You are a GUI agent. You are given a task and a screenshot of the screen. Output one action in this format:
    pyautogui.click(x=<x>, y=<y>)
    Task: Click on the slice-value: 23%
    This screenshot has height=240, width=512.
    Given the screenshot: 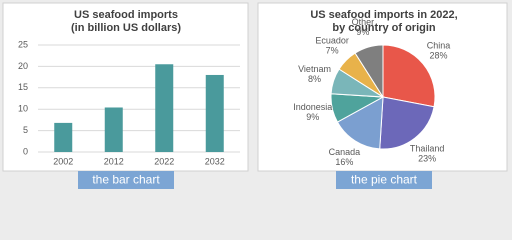 What is the action you would take?
    pyautogui.click(x=427, y=158)
    